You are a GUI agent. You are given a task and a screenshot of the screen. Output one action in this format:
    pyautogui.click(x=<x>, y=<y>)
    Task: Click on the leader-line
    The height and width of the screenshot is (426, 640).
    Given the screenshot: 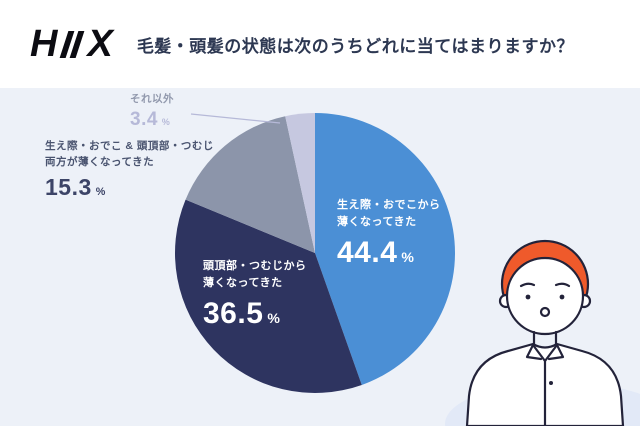 What is the action you would take?
    pyautogui.click(x=235, y=118)
    